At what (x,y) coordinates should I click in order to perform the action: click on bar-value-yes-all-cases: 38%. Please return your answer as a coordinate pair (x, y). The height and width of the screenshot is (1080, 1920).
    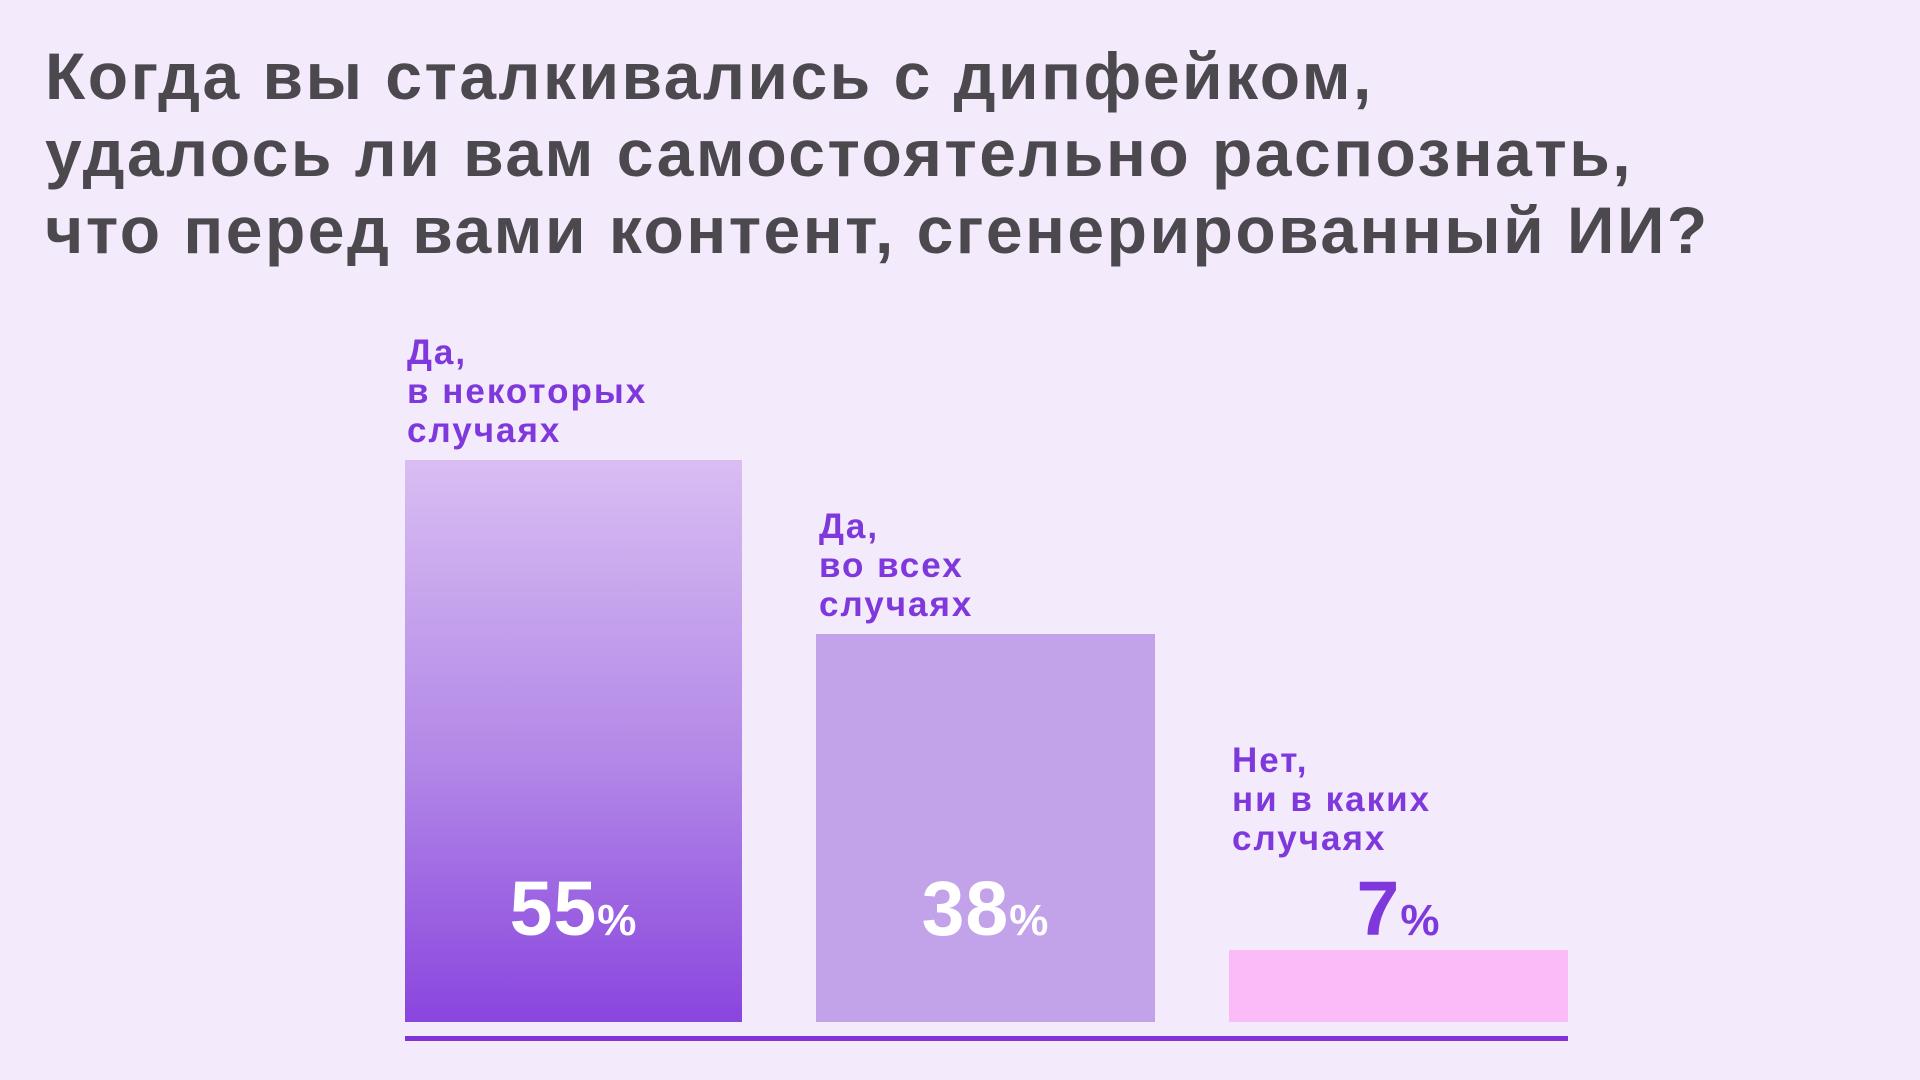
    Looking at the image, I should click on (985, 909).